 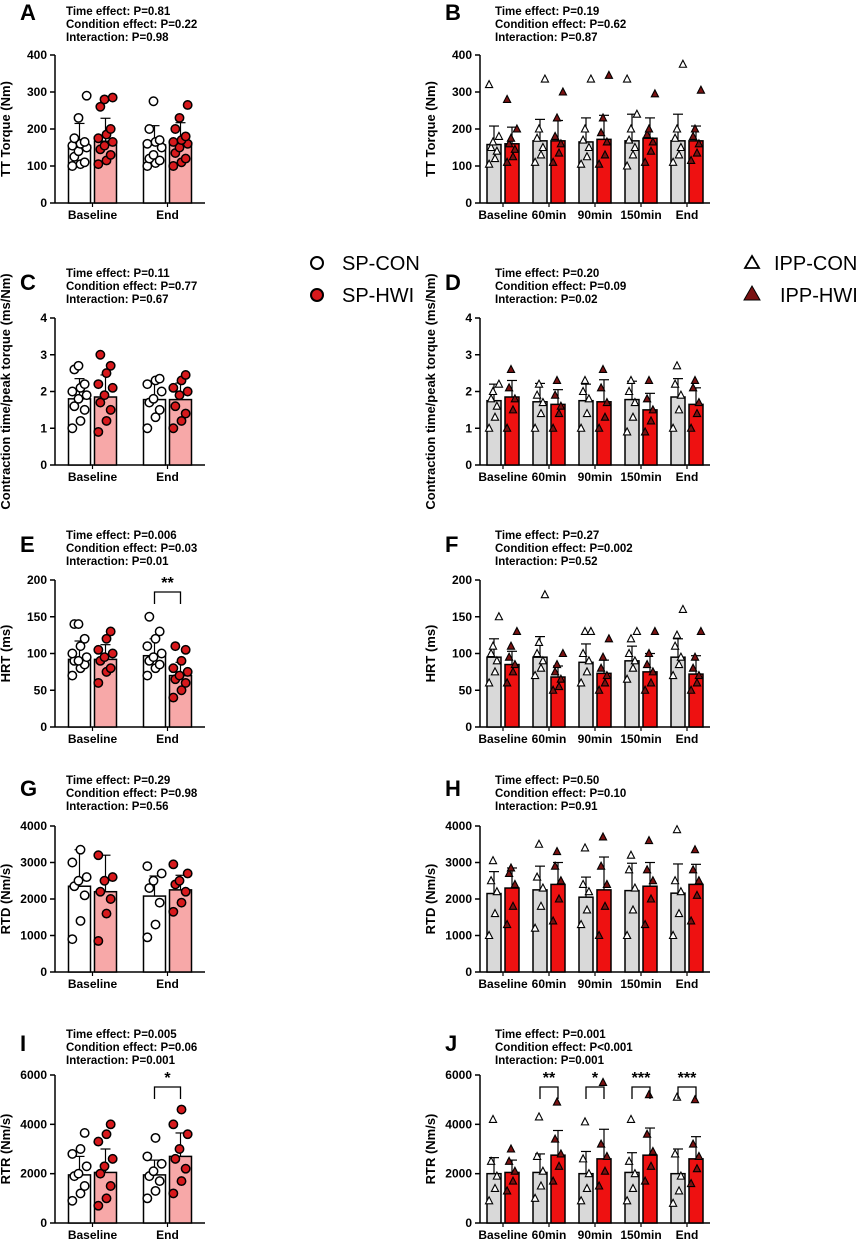 What do you see at coordinates (800, 264) in the screenshot?
I see `legend-ipp-con: IPP-CON` at bounding box center [800, 264].